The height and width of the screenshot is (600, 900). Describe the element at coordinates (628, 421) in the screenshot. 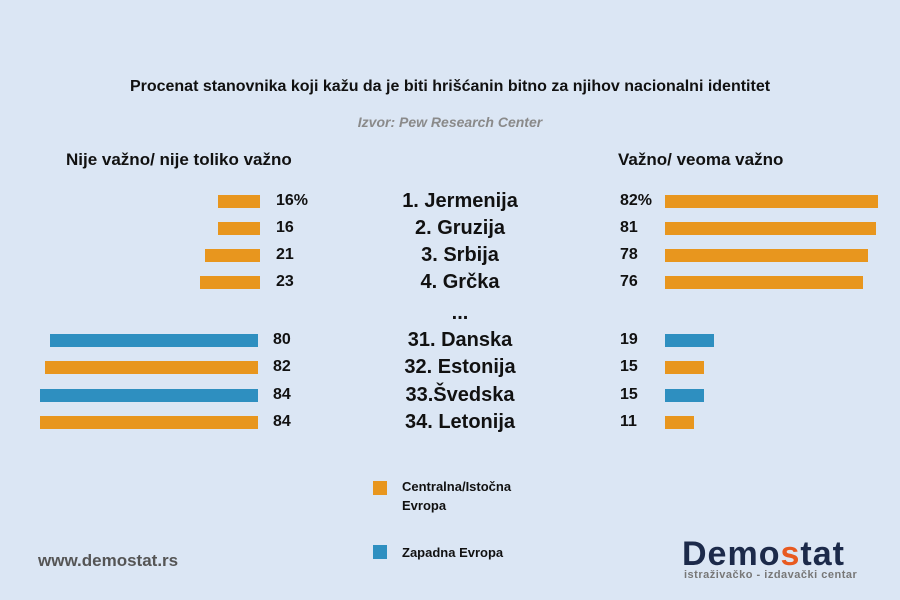

I see `value-important: 11` at that location.